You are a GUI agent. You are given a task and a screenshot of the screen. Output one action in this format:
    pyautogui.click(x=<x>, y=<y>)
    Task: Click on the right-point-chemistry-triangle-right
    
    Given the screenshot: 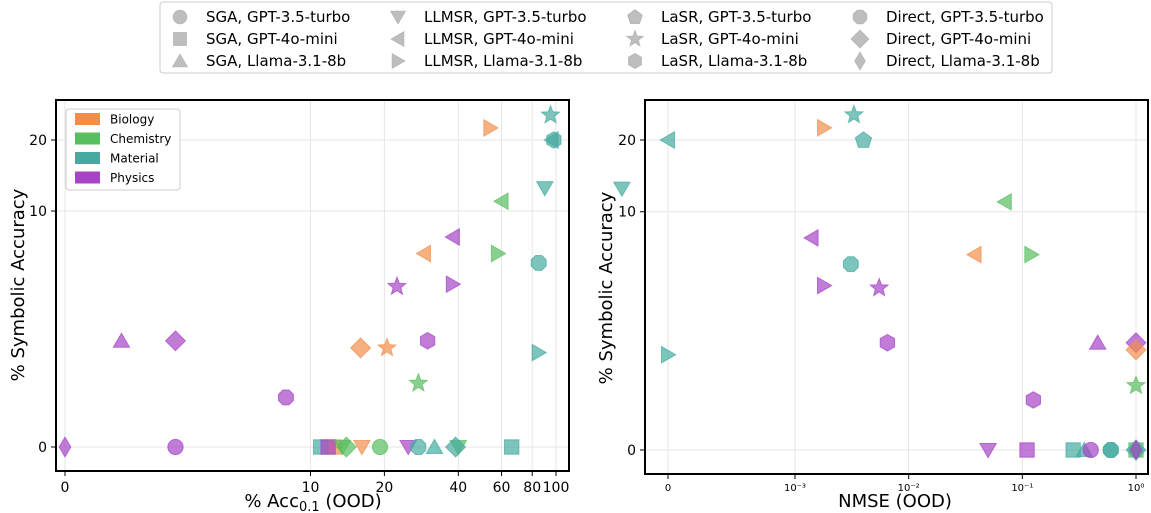 What is the action you would take?
    pyautogui.click(x=1032, y=254)
    